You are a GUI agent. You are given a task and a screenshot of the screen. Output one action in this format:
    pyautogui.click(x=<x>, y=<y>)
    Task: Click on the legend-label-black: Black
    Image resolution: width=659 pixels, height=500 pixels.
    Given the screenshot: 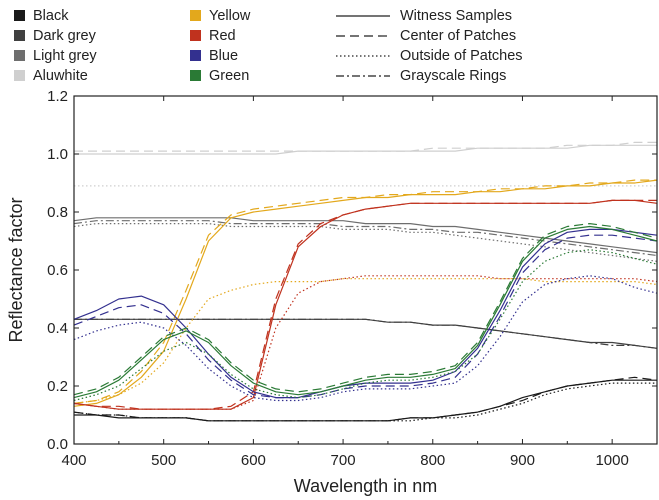 What is the action you would take?
    pyautogui.click(x=51, y=16)
    